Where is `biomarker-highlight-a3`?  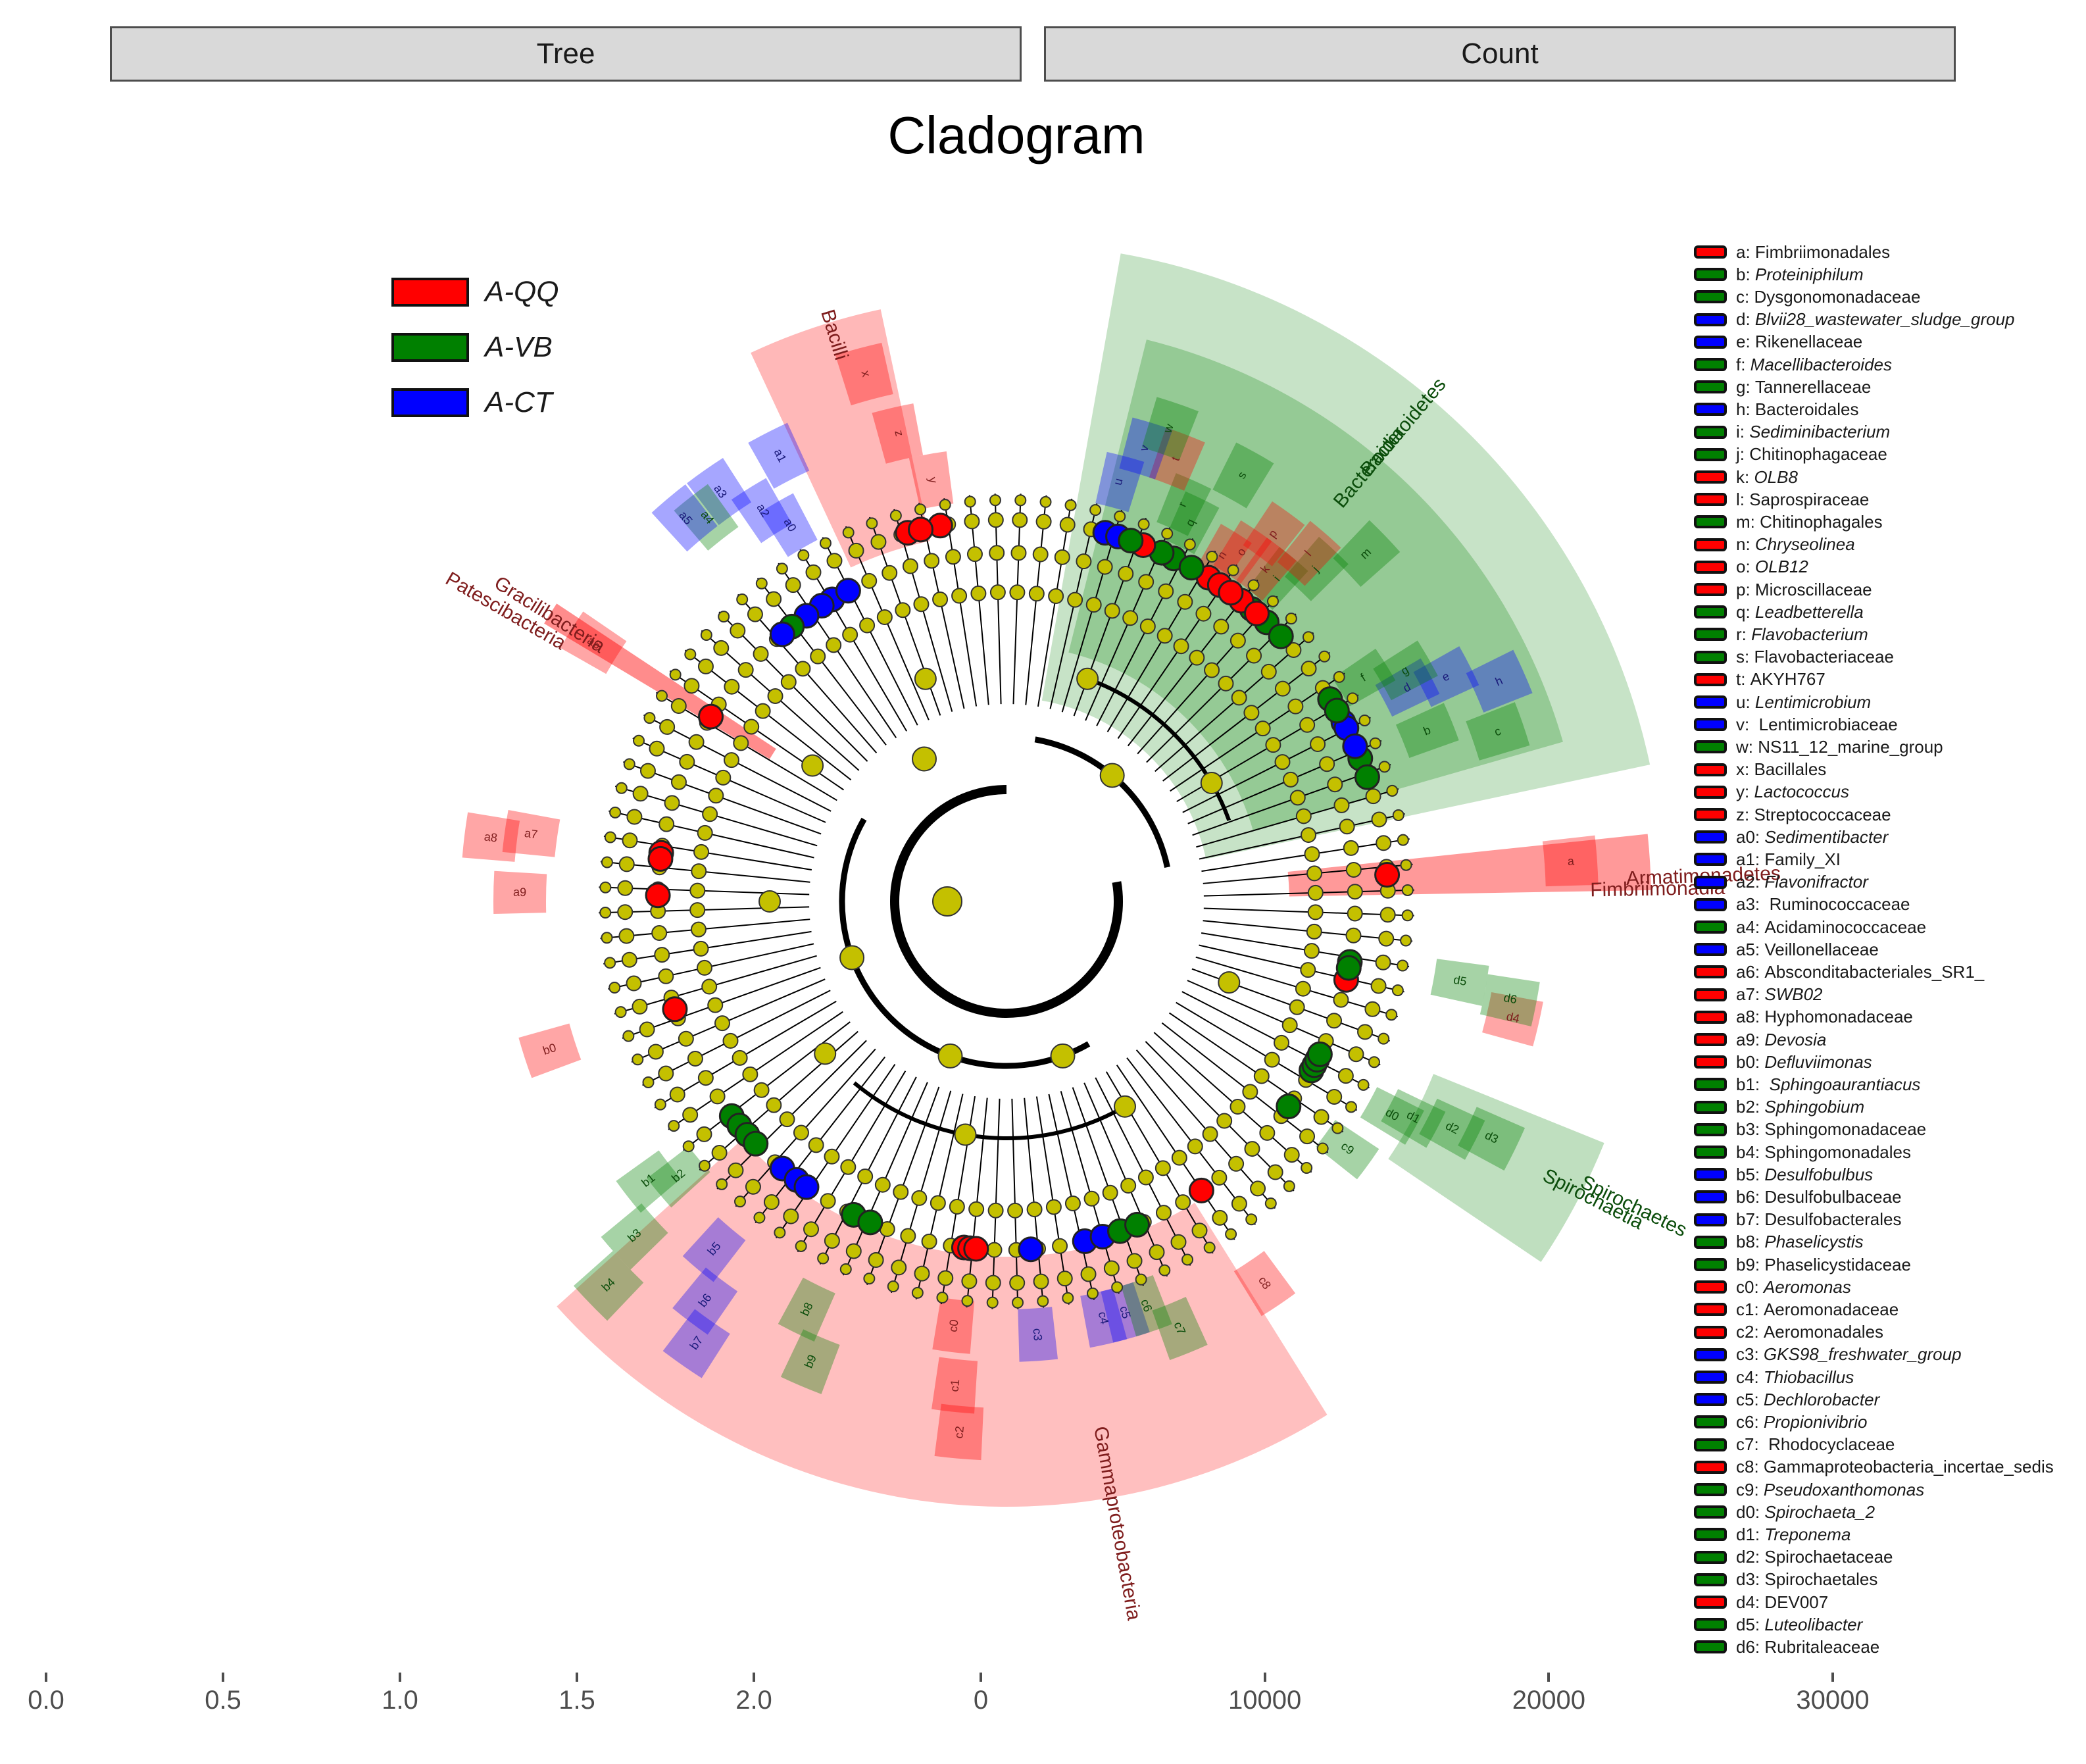 biomarker-highlight-a3 is located at coordinates (719, 492).